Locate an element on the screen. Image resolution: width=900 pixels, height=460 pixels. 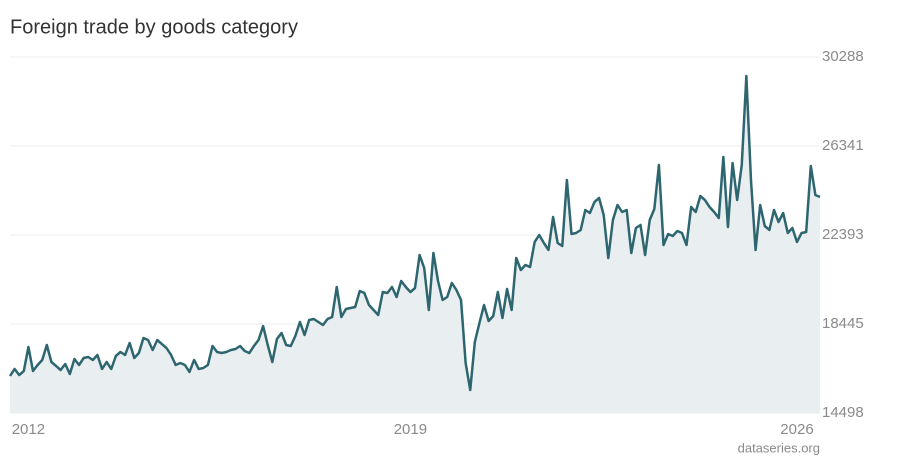
y-tick-label: 22393 is located at coordinates (843, 234).